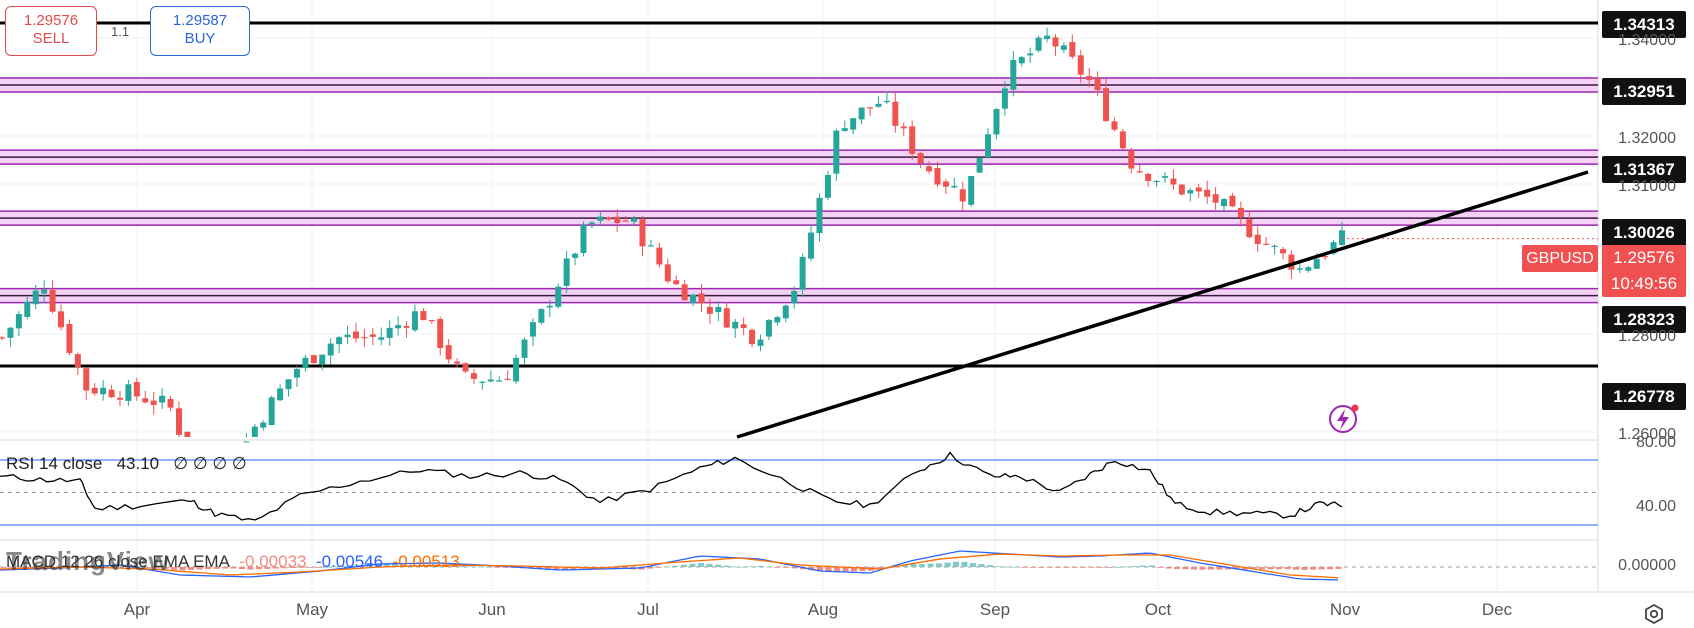 The height and width of the screenshot is (628, 1694). I want to click on sell-label: SELL, so click(51, 38).